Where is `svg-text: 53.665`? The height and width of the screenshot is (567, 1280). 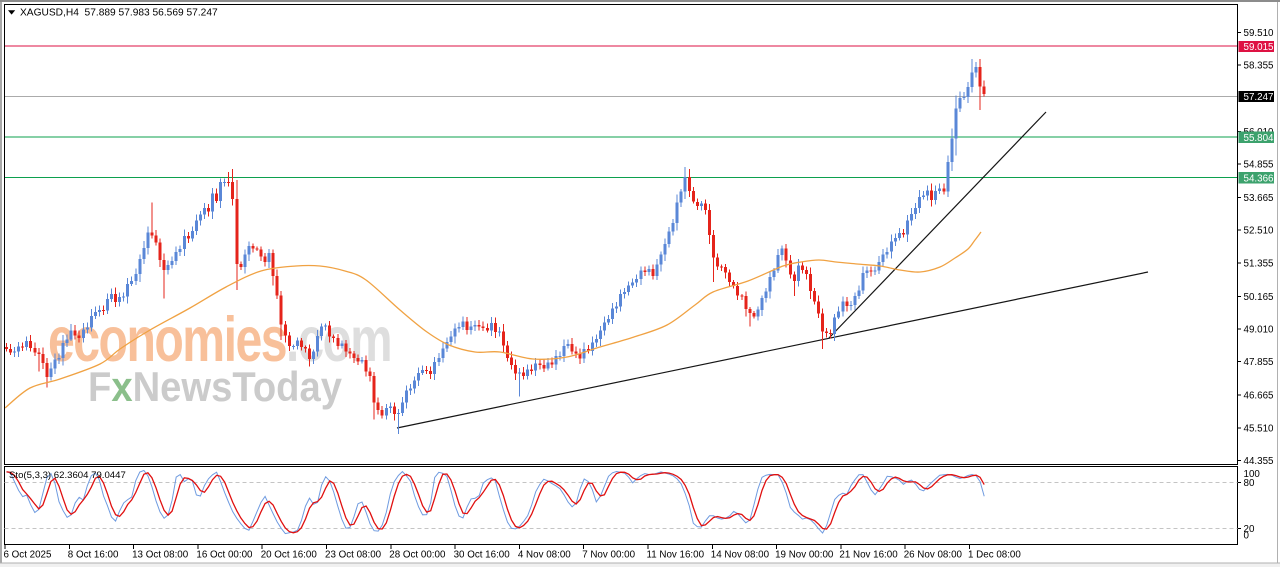 svg-text: 53.665 is located at coordinates (1259, 198).